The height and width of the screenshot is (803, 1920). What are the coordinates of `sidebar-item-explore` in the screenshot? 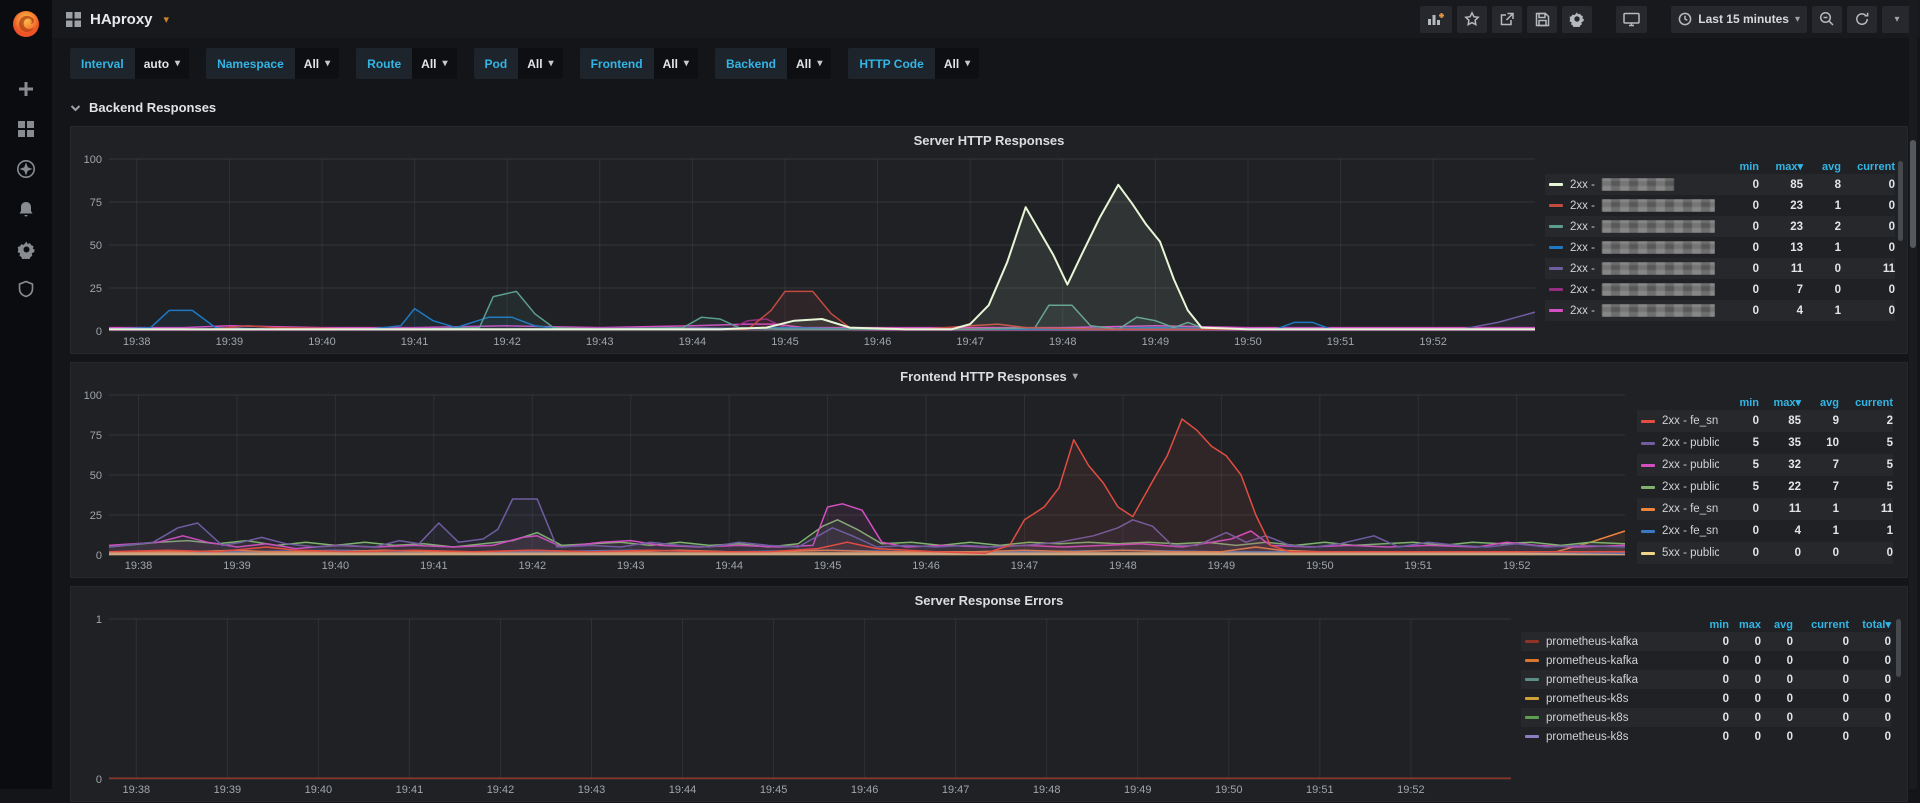 It's located at (26, 169).